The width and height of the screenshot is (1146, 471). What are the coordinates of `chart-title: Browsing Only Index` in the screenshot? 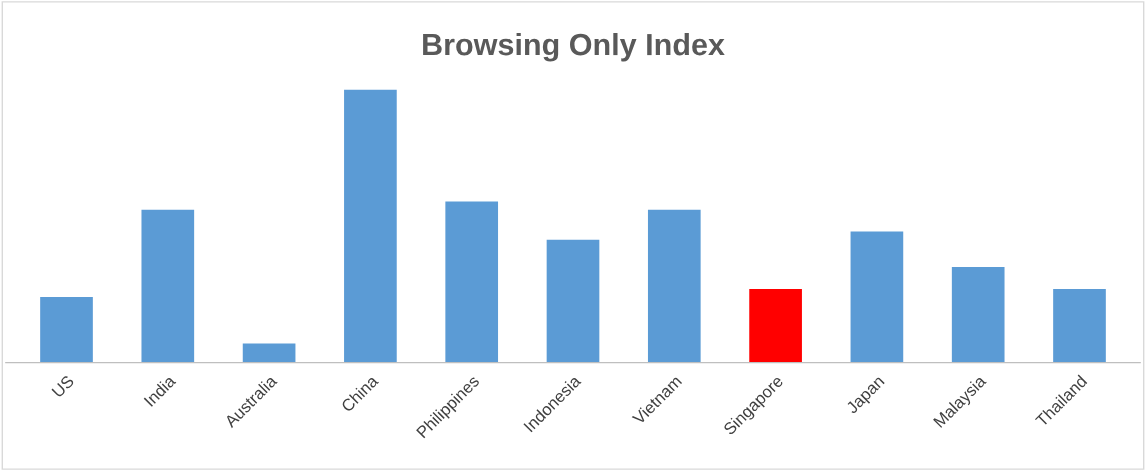 It's located at (574, 47).